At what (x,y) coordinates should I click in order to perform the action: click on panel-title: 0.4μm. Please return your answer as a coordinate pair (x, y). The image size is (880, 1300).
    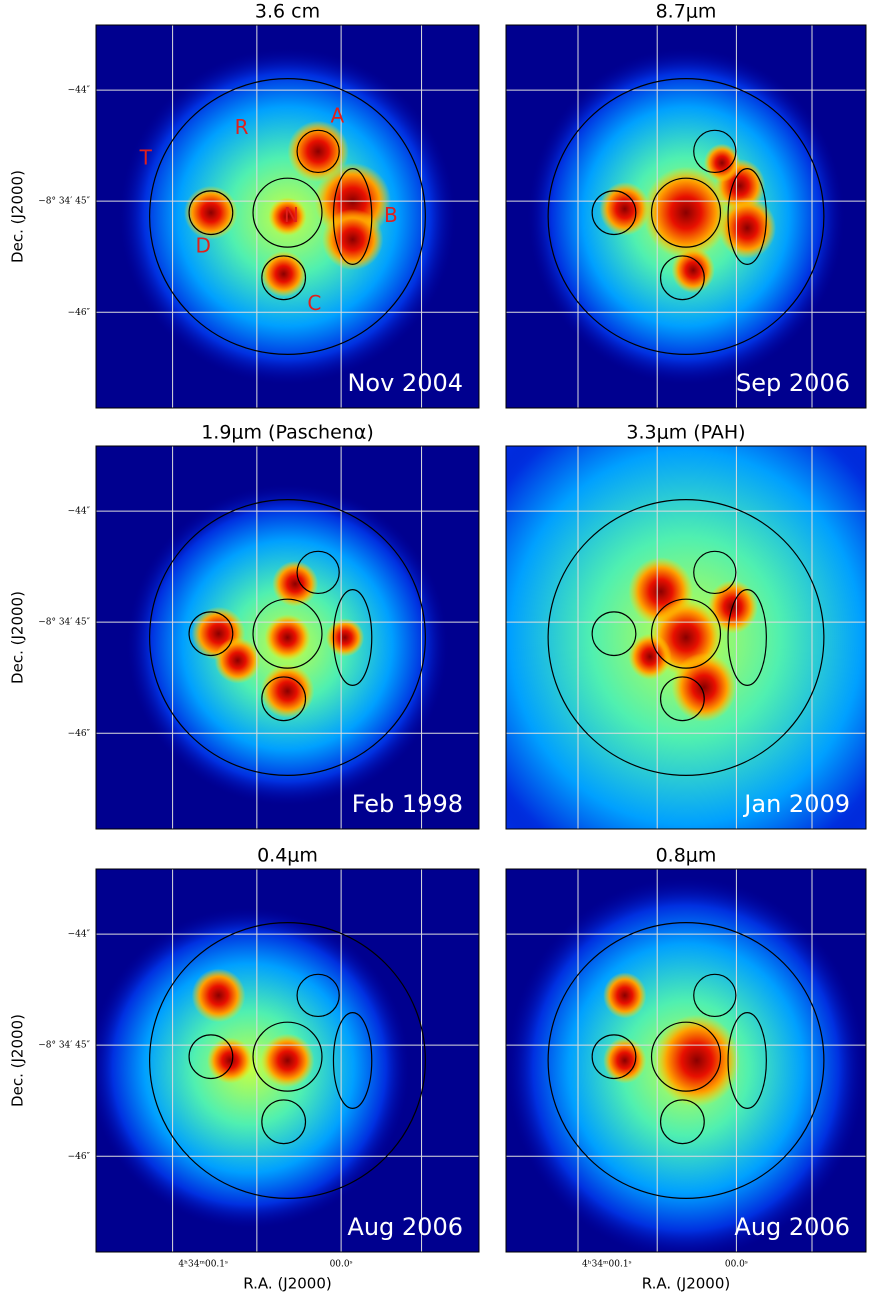
    Looking at the image, I should click on (287, 856).